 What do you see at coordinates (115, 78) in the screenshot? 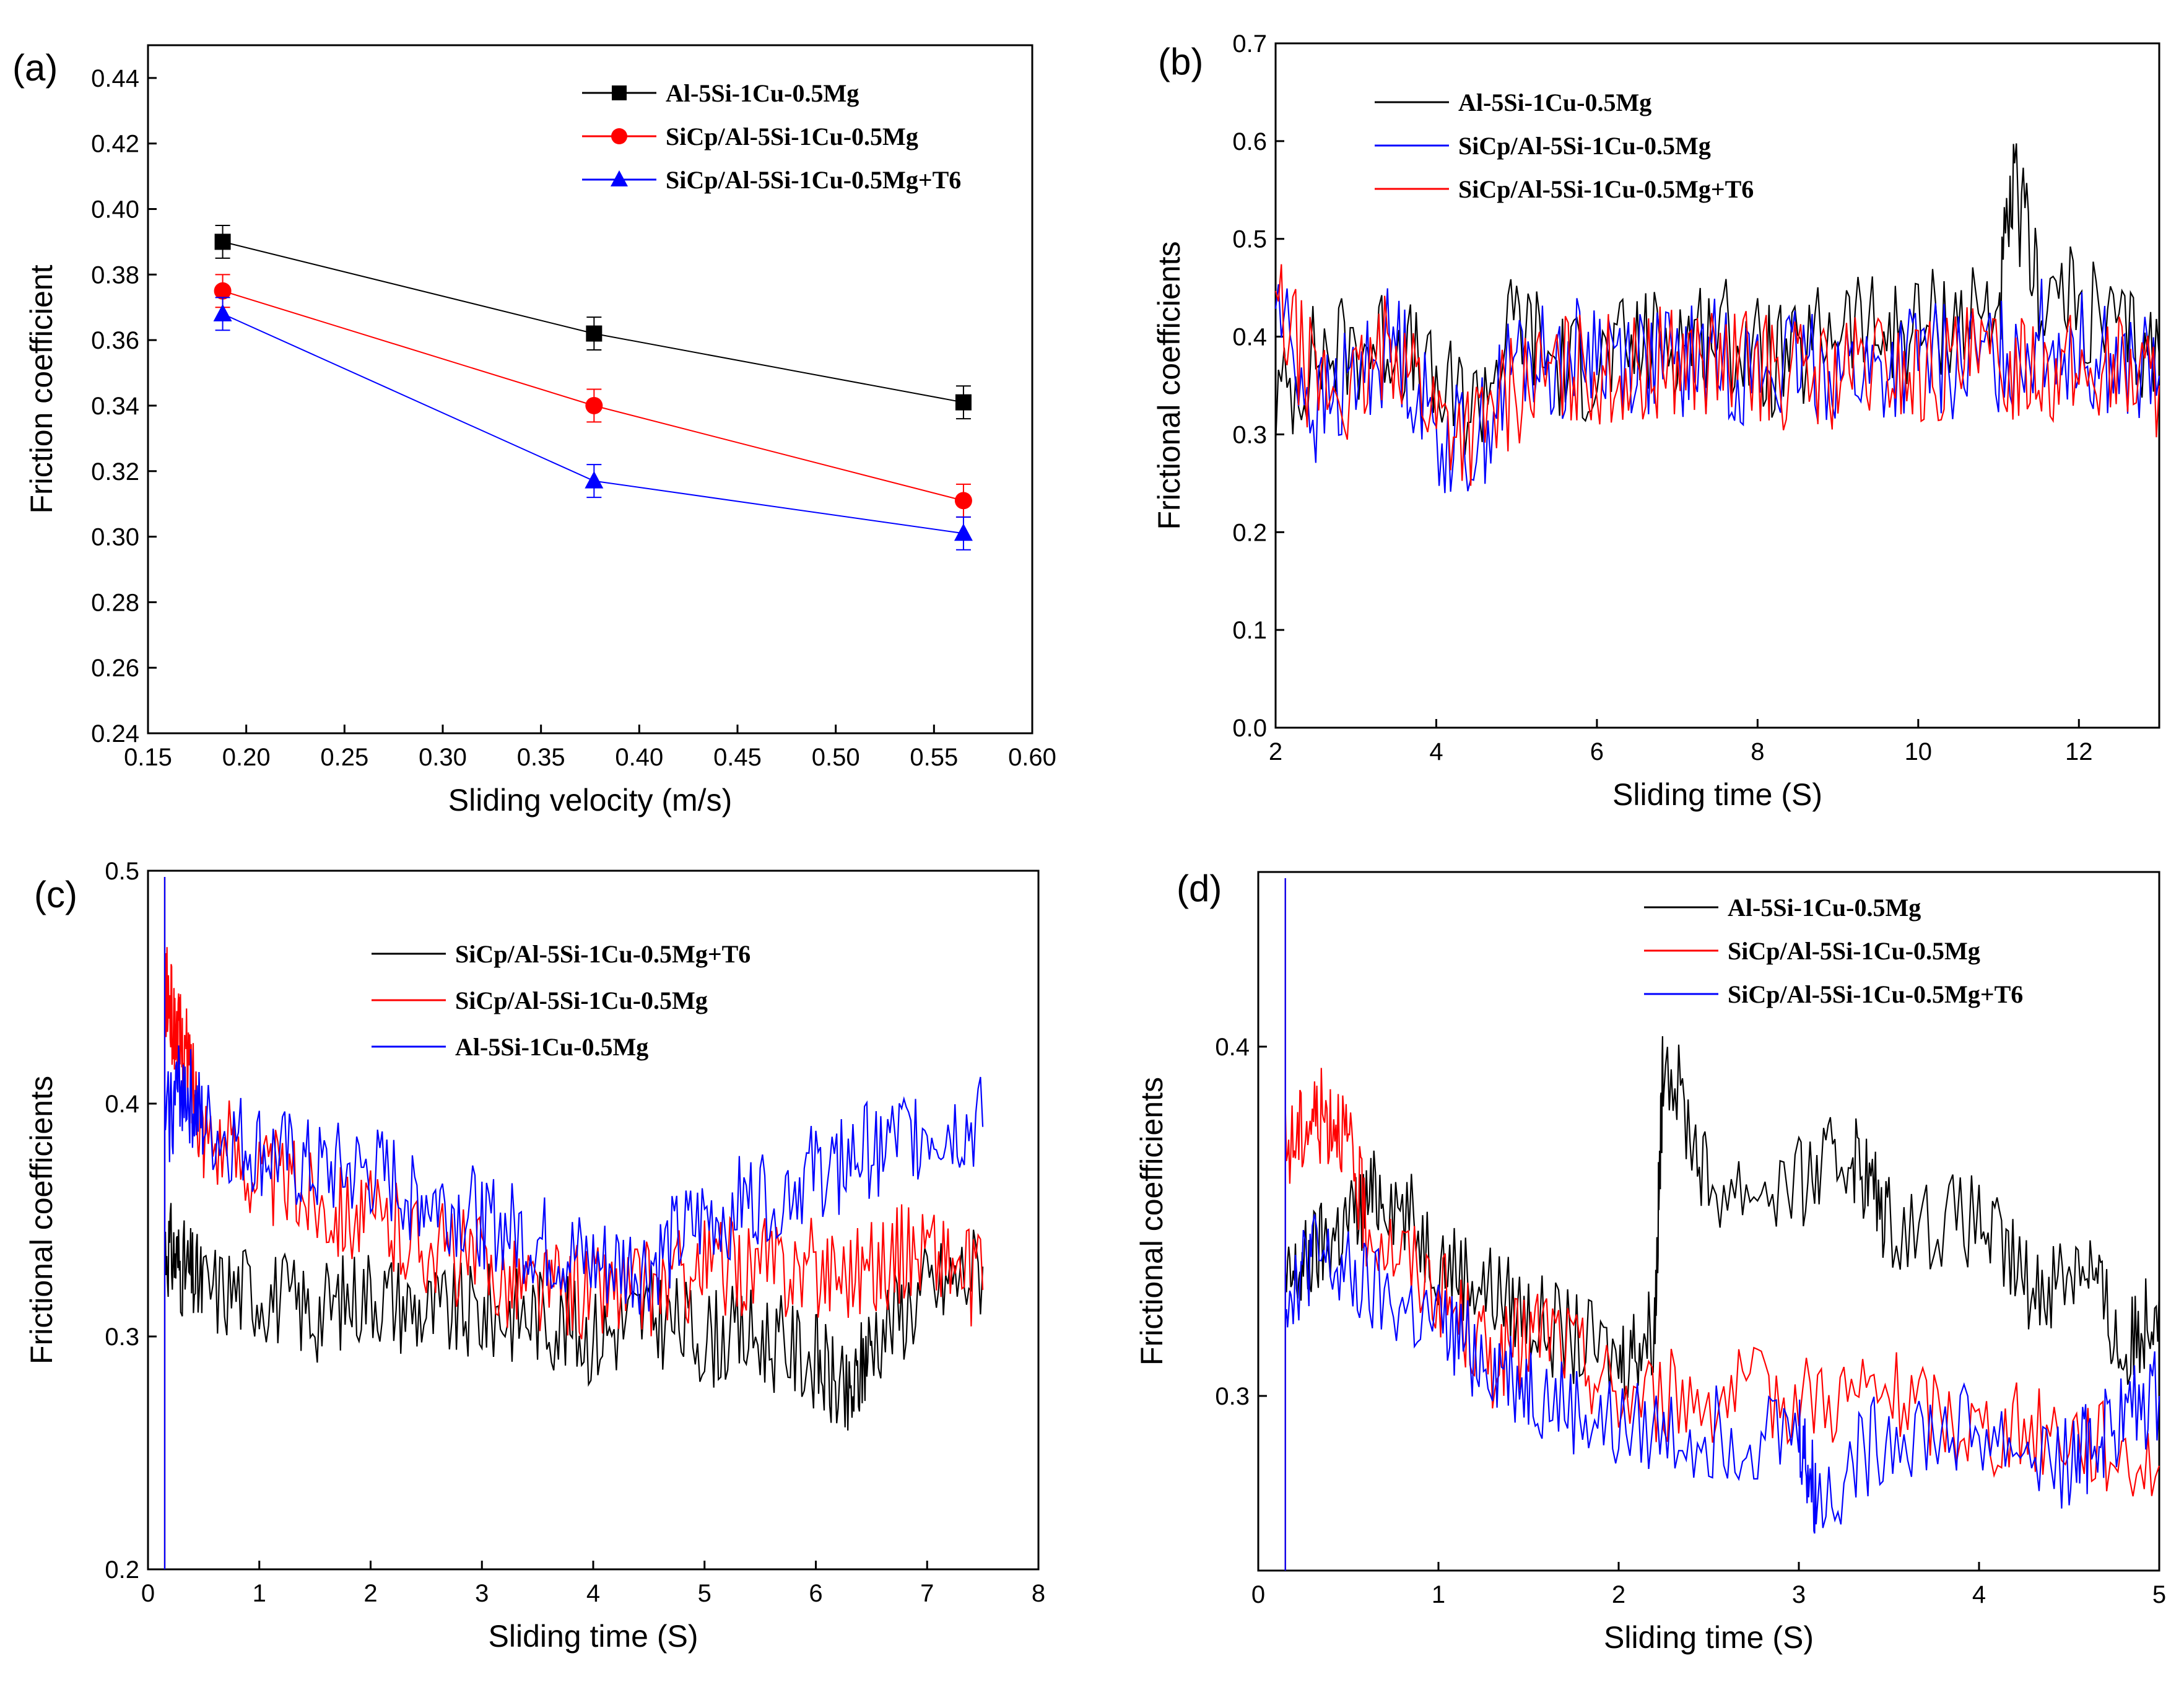
I see `y-tick-label: 0.44` at bounding box center [115, 78].